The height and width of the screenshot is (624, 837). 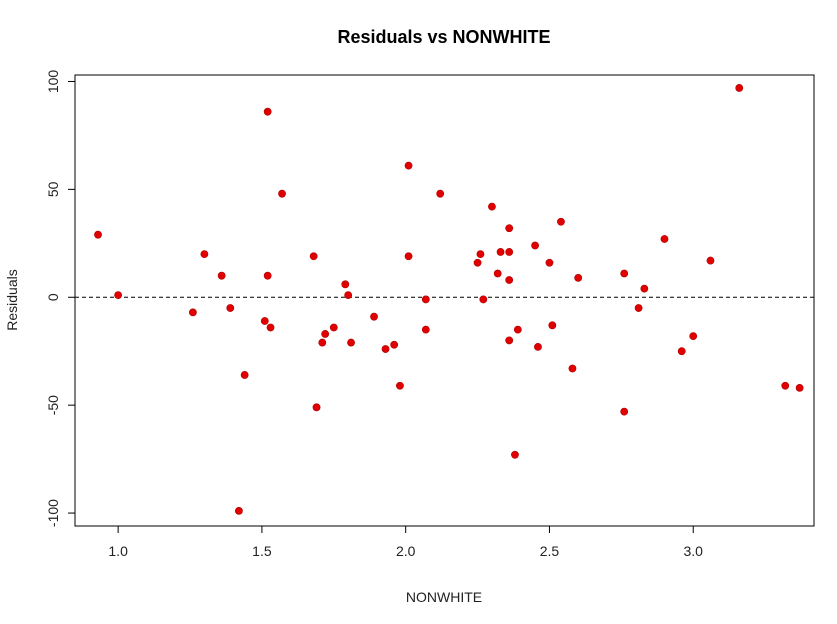 What do you see at coordinates (693, 551) in the screenshot?
I see `x-tick-label: 3.0` at bounding box center [693, 551].